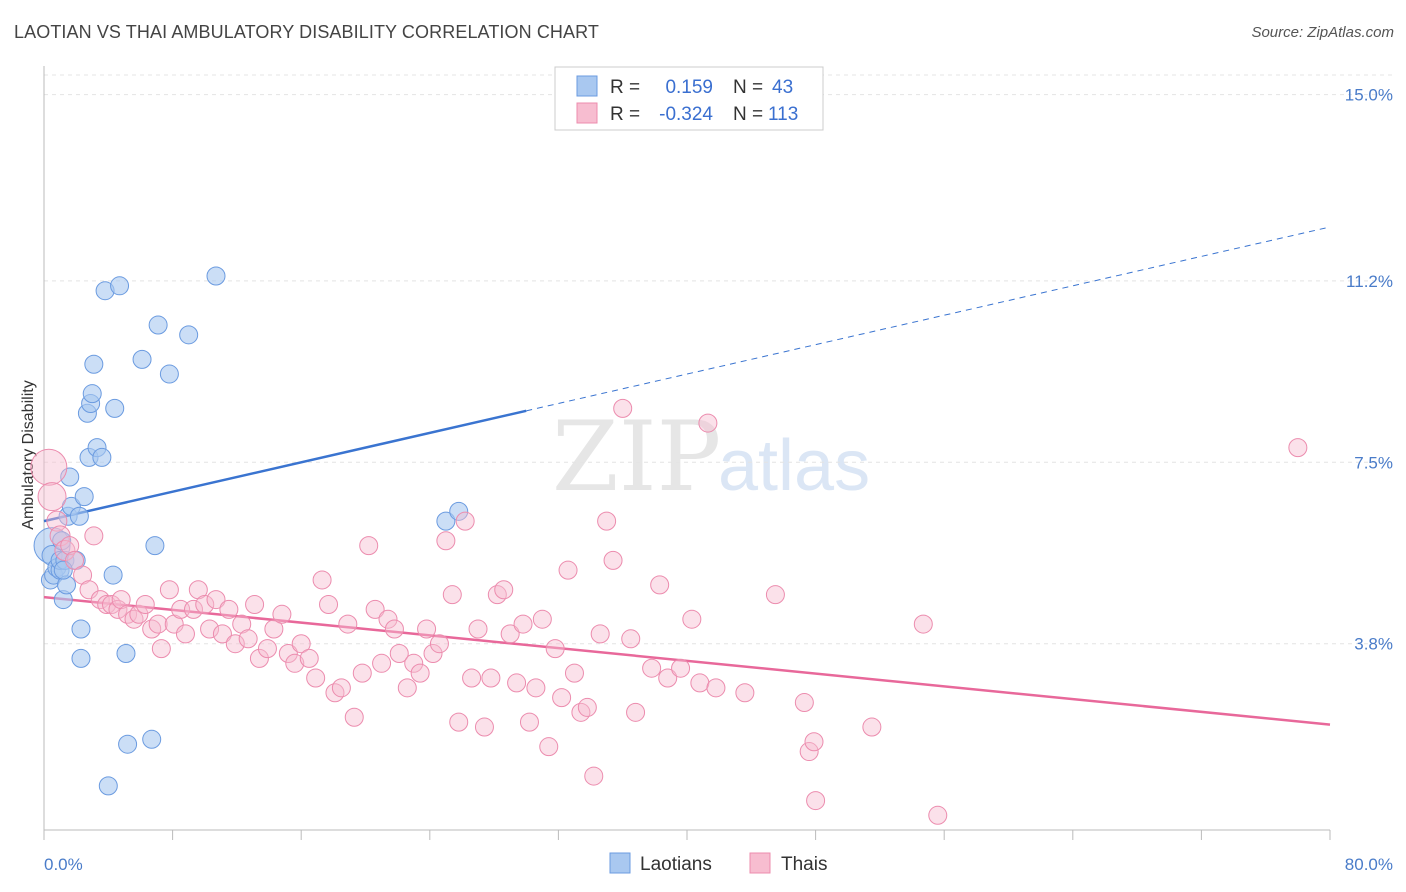  Describe the element at coordinates (625, 87) in the screenshot. I see `legend-r-label-1: R =` at that location.